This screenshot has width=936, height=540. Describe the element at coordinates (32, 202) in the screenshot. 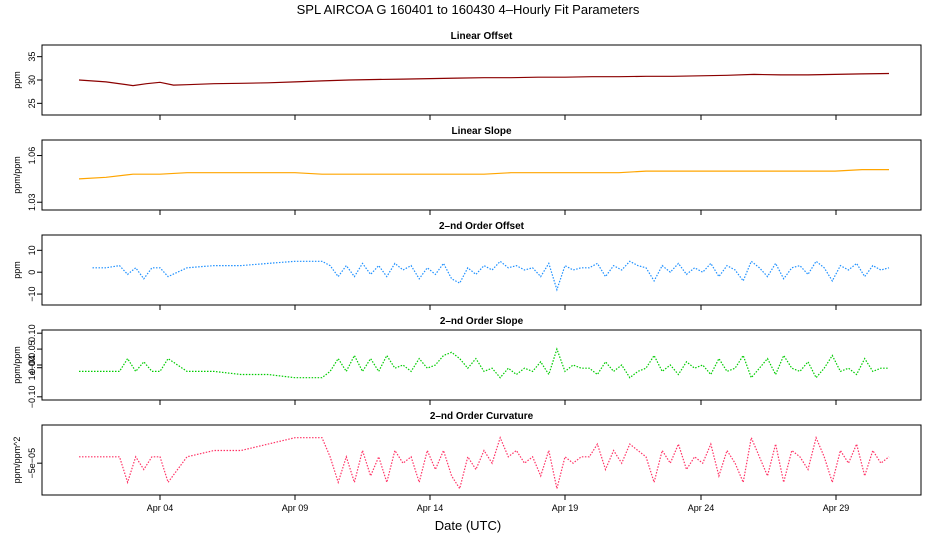

I see `y-tick-label: 1.03` at that location.